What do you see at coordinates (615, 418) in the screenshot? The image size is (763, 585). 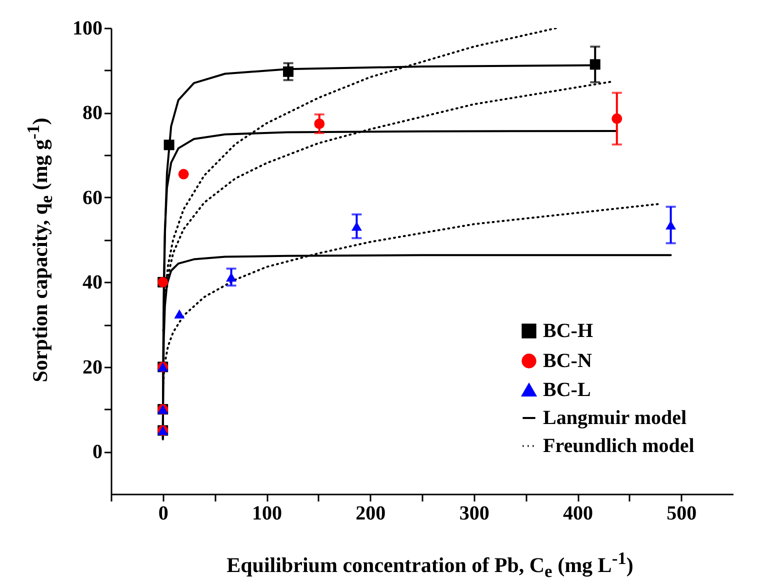 I see `legend-label: Langmuir model` at bounding box center [615, 418].